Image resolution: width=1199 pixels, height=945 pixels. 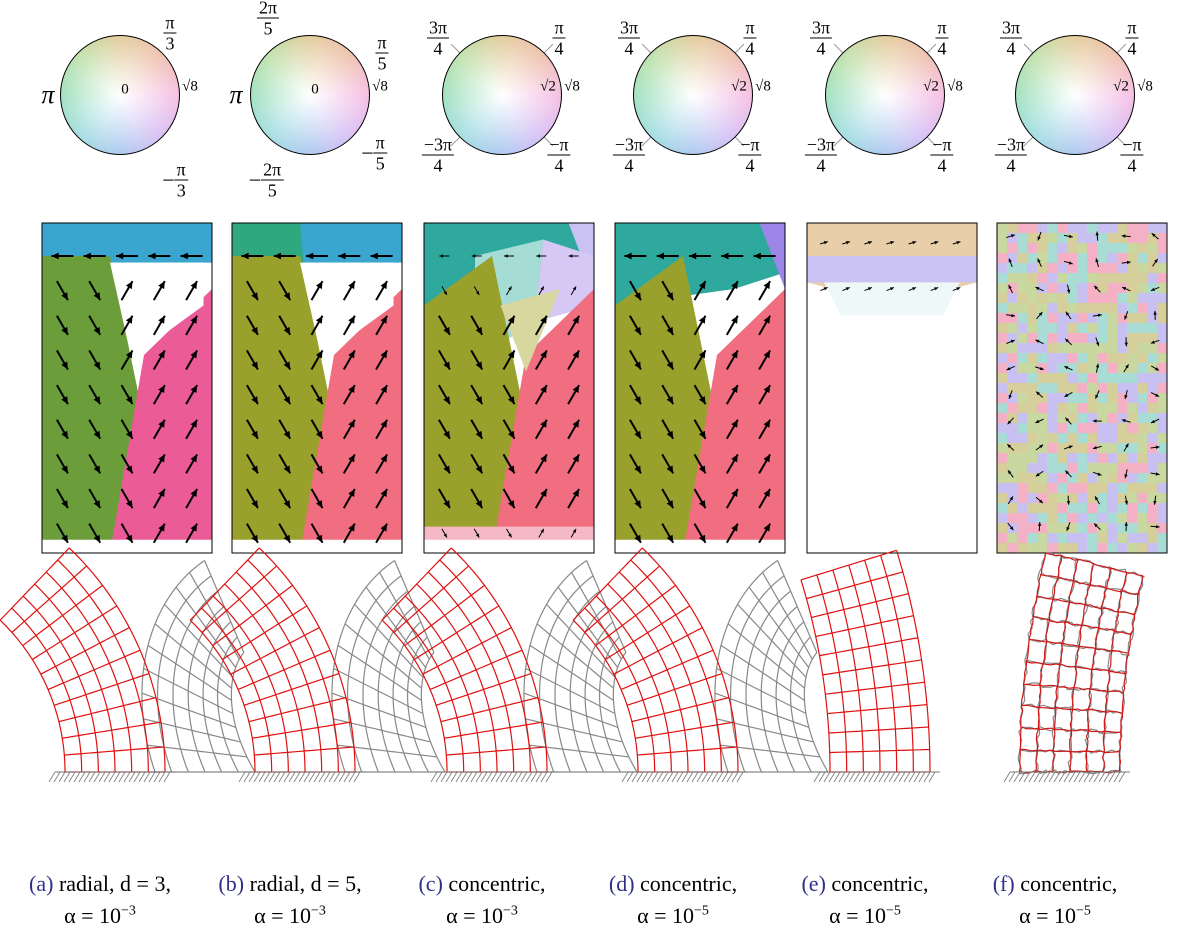 I want to click on fraction: −3π 4, so click(x=821, y=156).